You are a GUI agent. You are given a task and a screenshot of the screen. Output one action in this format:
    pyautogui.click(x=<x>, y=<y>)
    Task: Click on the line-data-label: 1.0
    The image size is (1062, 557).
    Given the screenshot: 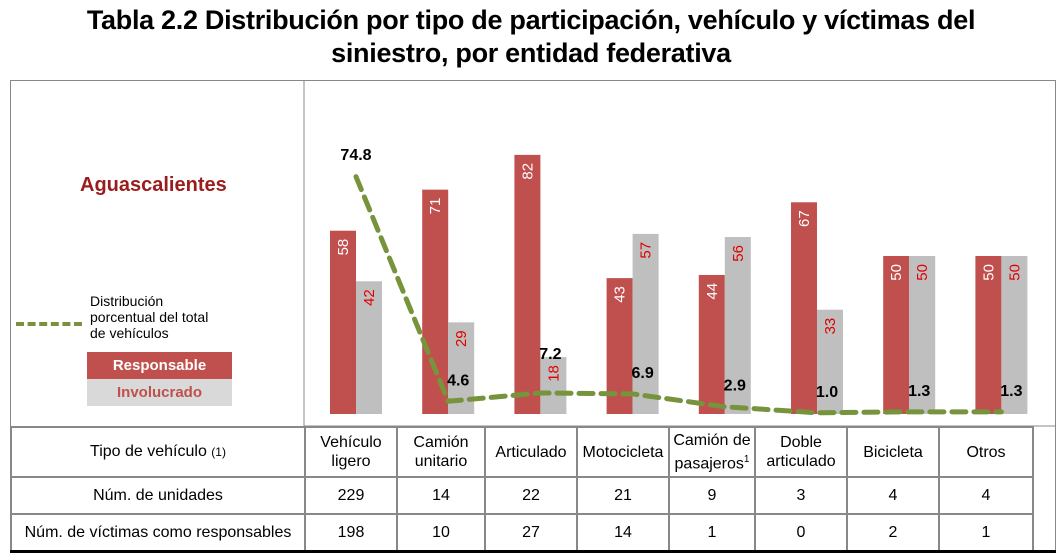 What is the action you would take?
    pyautogui.click(x=827, y=392)
    